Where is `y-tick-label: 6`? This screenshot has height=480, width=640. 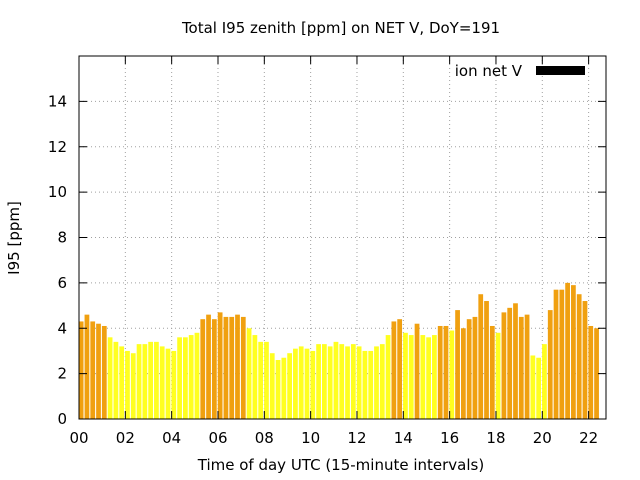 y-tick-label: 6 is located at coordinates (62, 283).